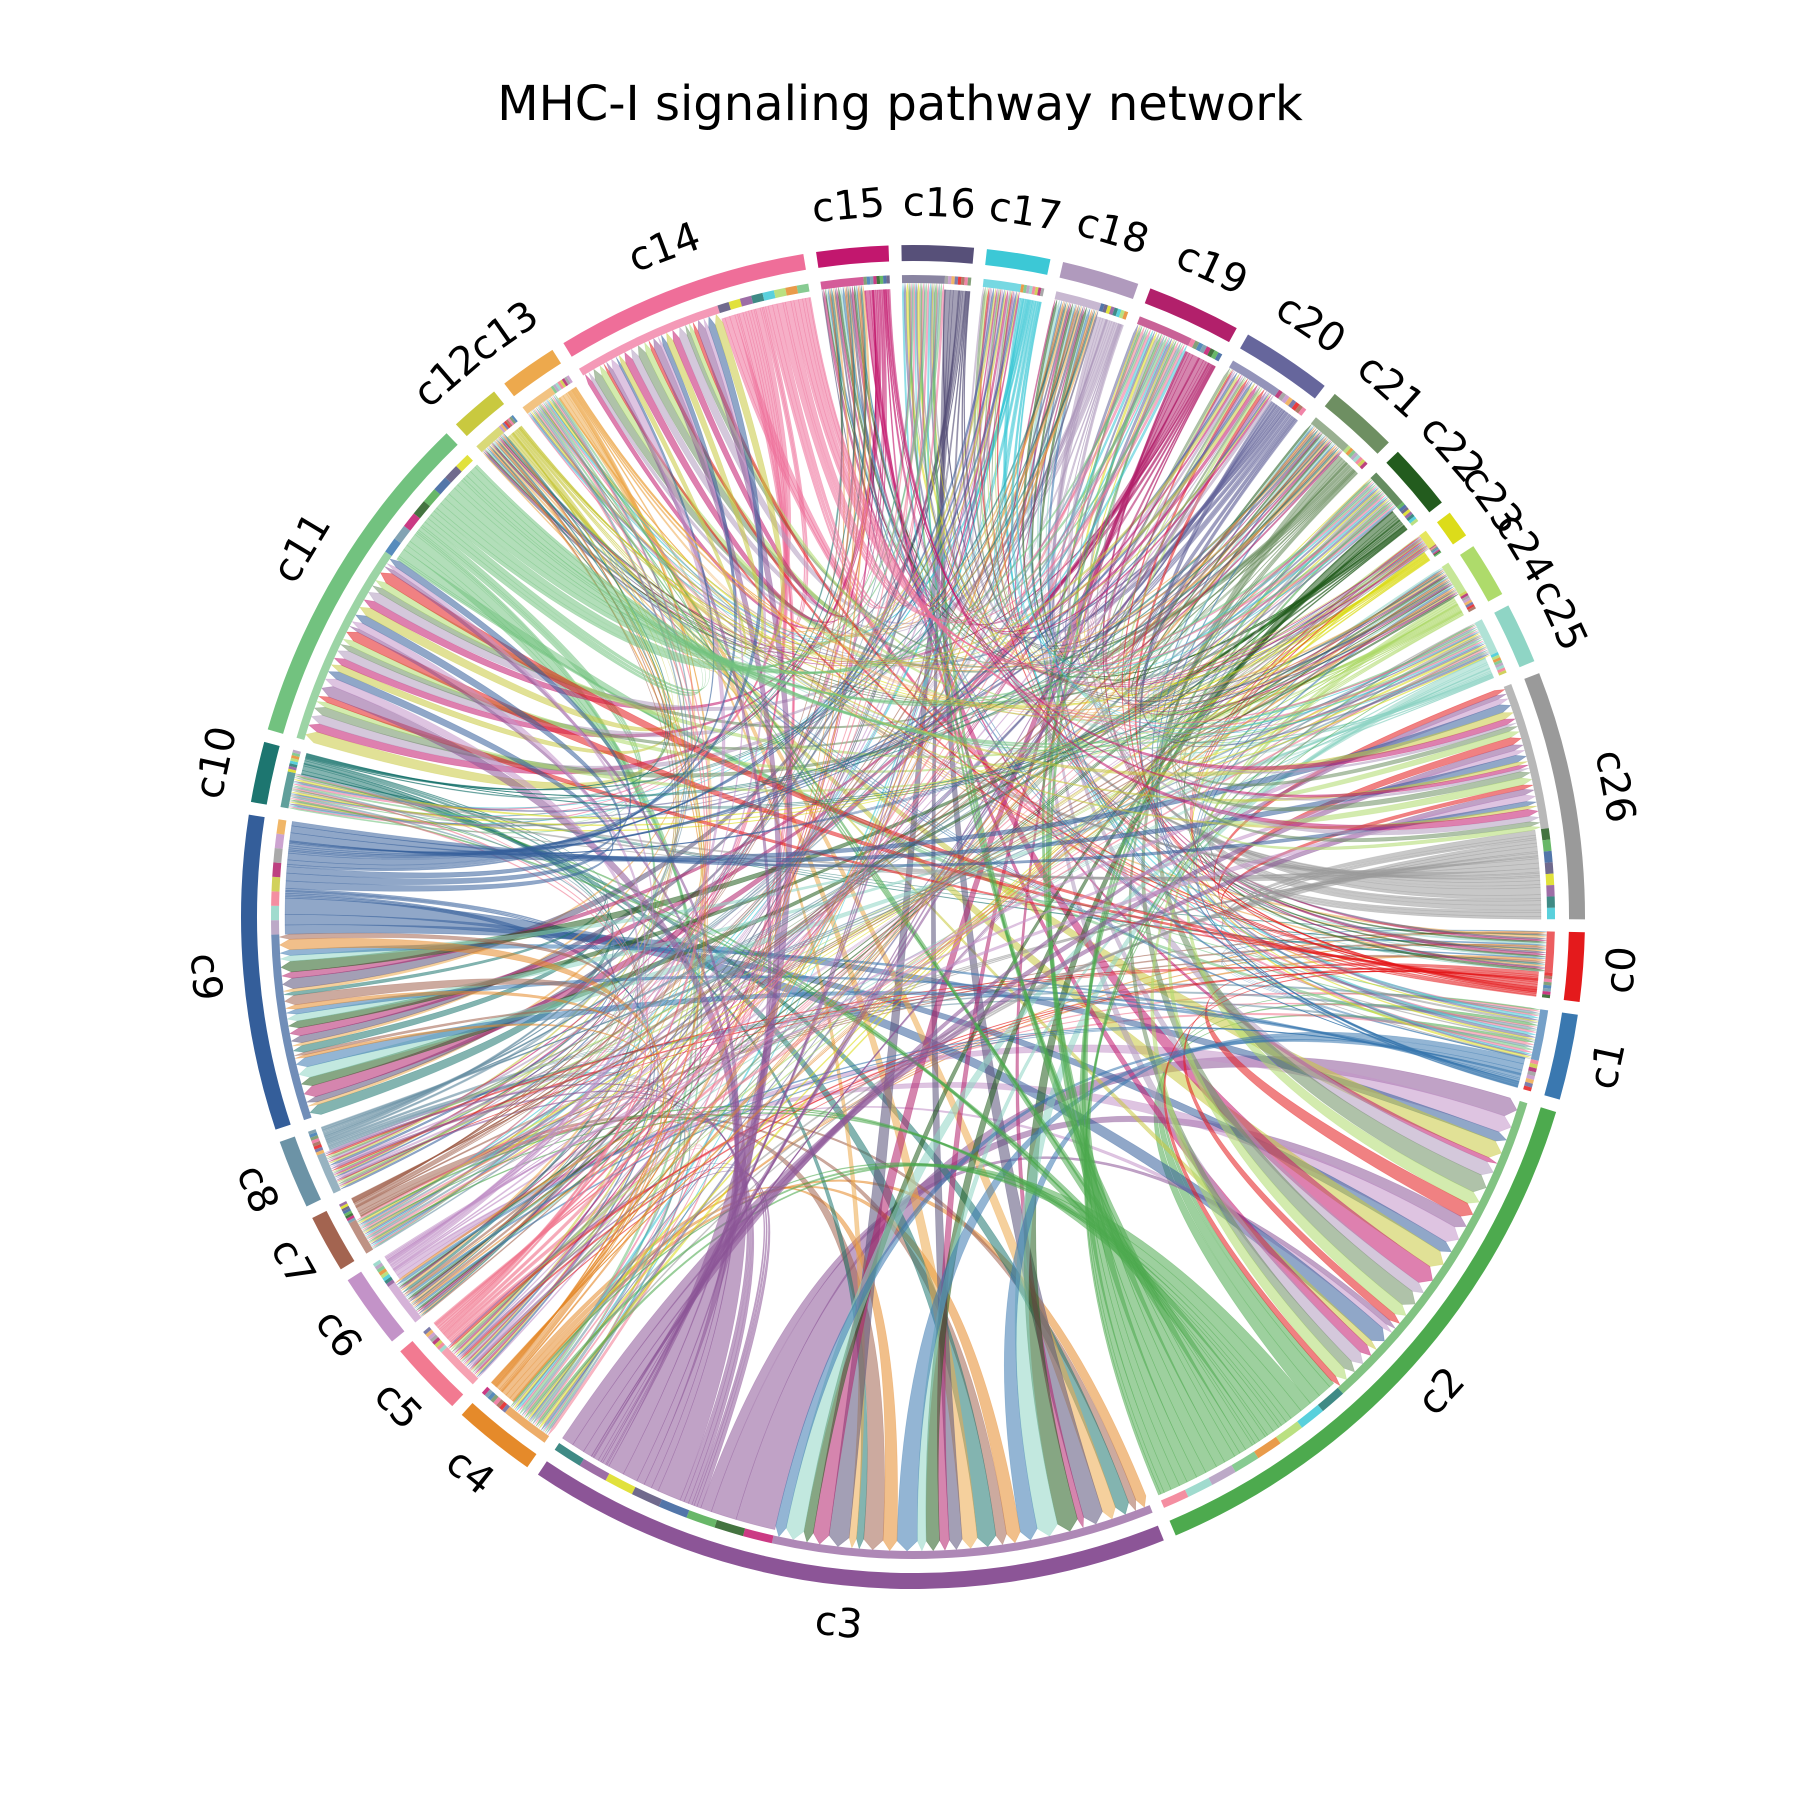 The height and width of the screenshot is (1800, 1800). Describe the element at coordinates (1294, 612) in the screenshot. I see `chord-ribbon-c23-to-c22` at that location.